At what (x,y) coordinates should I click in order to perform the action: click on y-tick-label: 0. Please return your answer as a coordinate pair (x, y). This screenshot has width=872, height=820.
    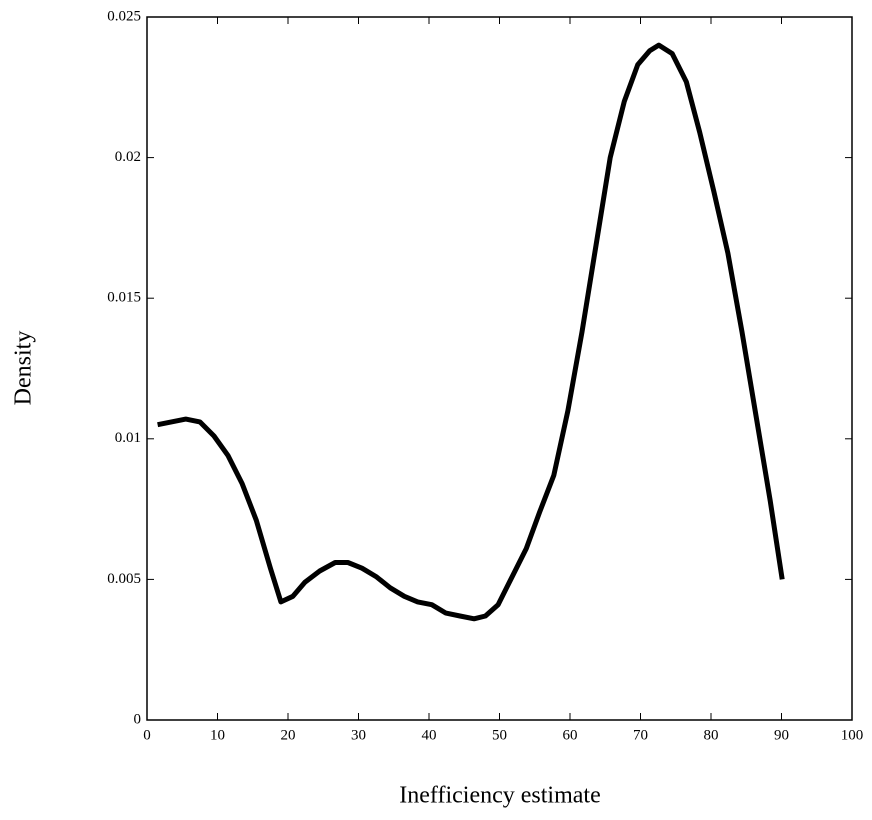
    Looking at the image, I should click on (138, 719).